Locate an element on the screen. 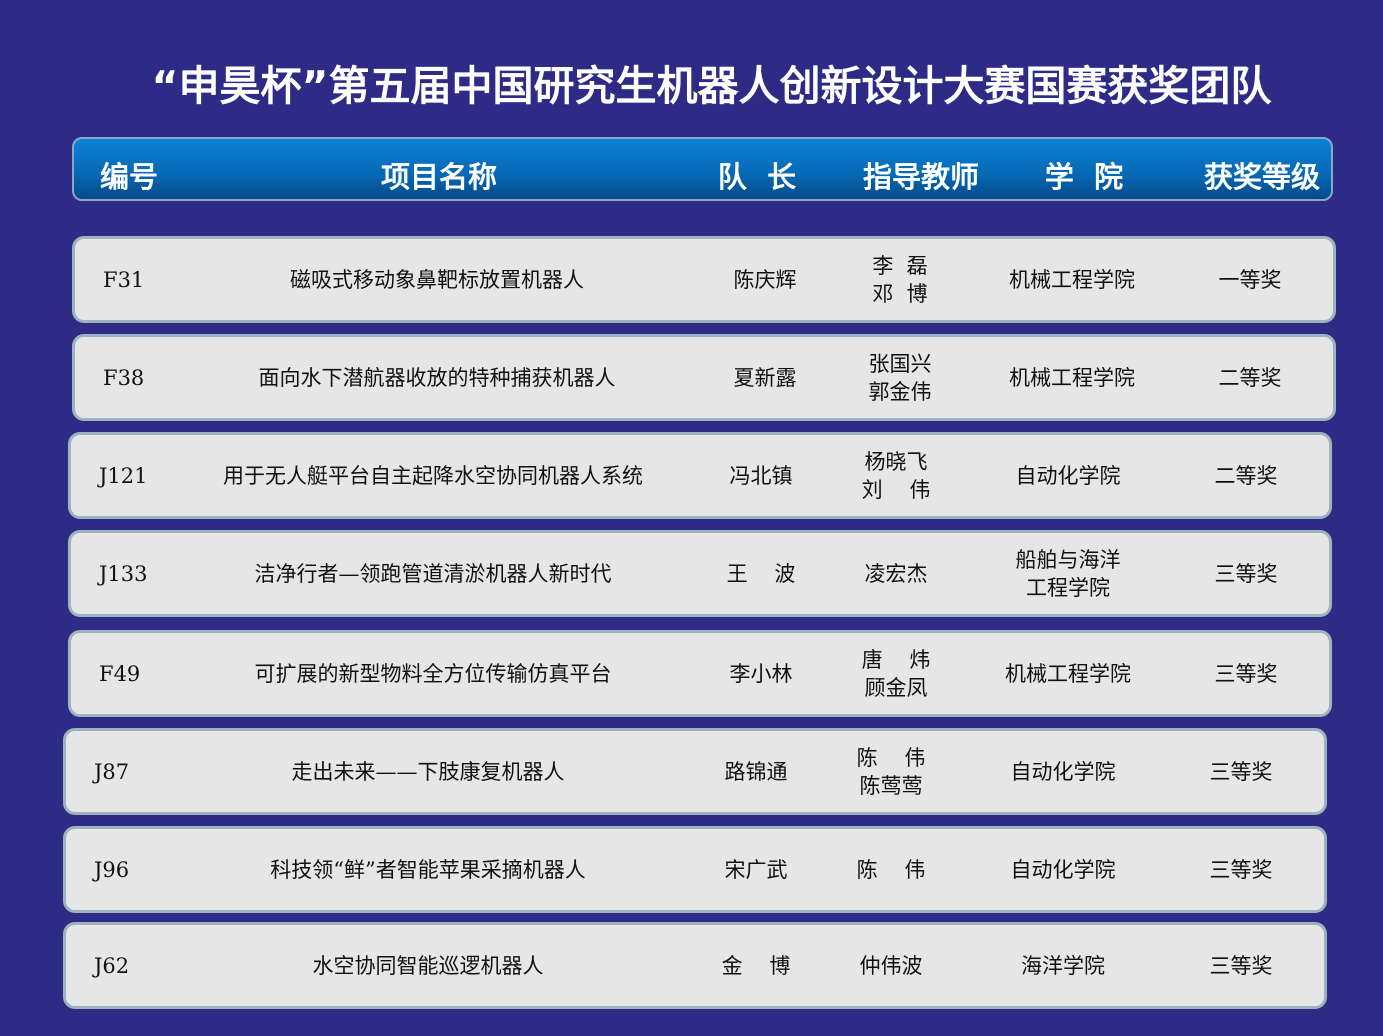 The width and height of the screenshot is (1383, 1036). cell-id: F49 is located at coordinates (120, 673).